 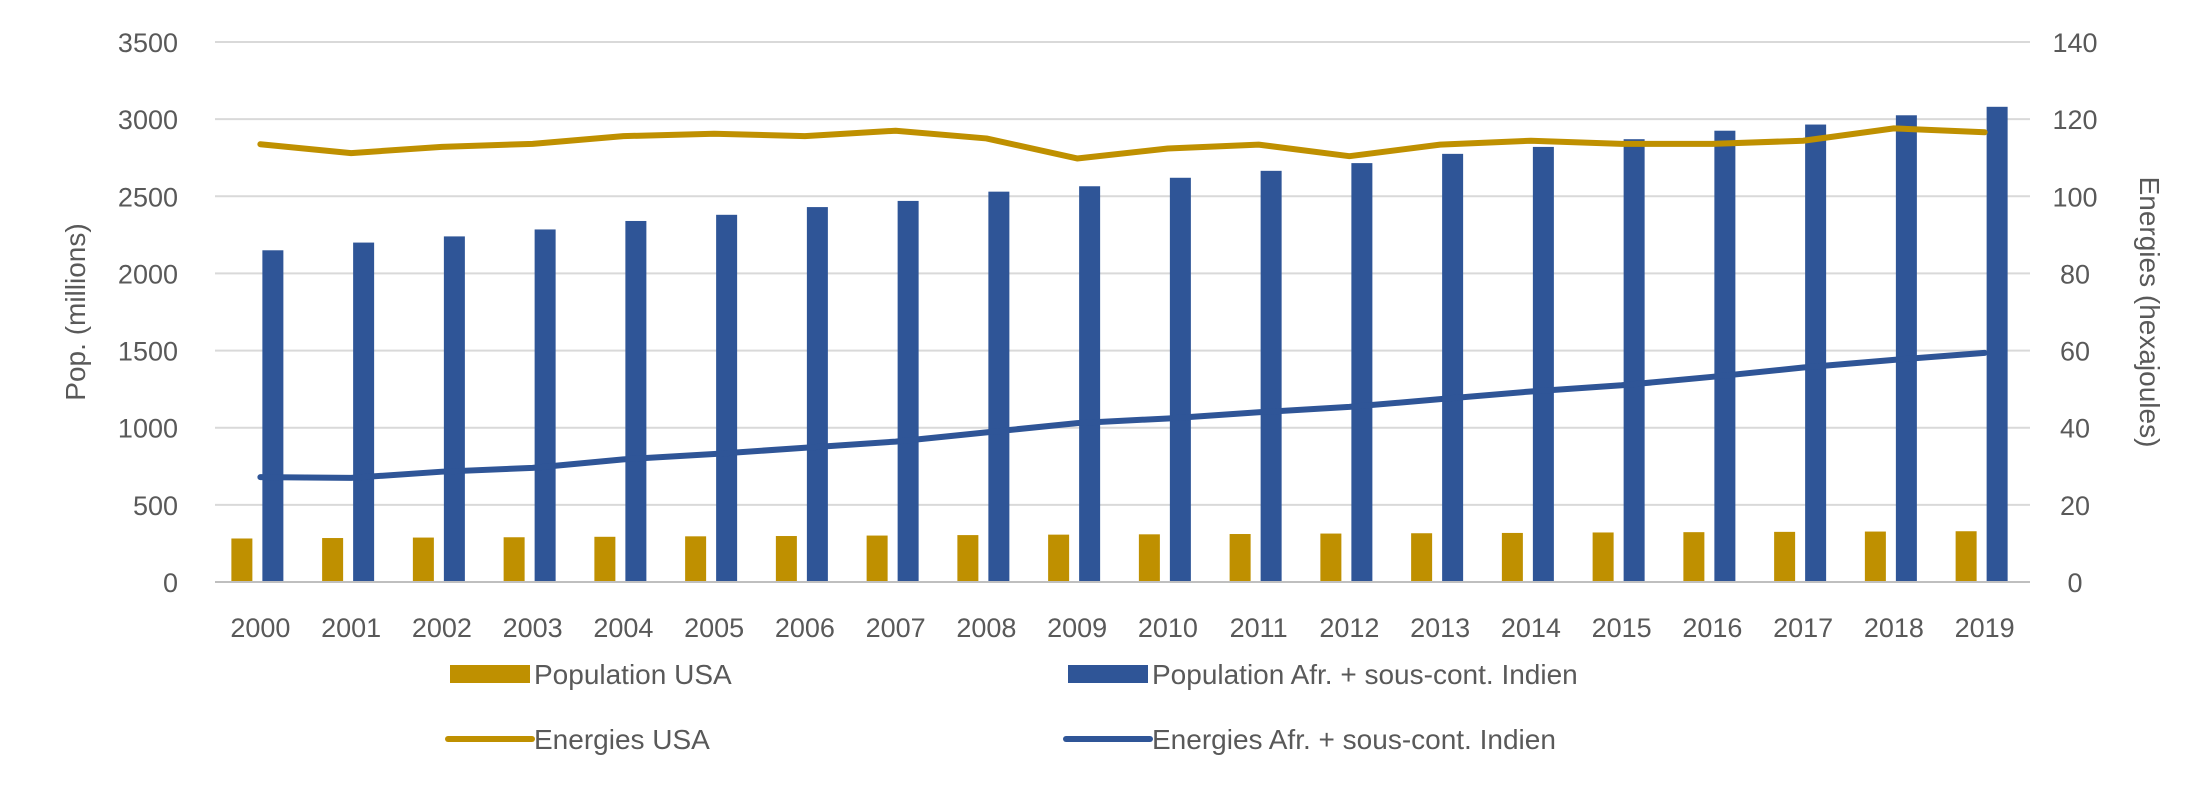 I want to click on x-tick-label: 2010, so click(x=1168, y=628).